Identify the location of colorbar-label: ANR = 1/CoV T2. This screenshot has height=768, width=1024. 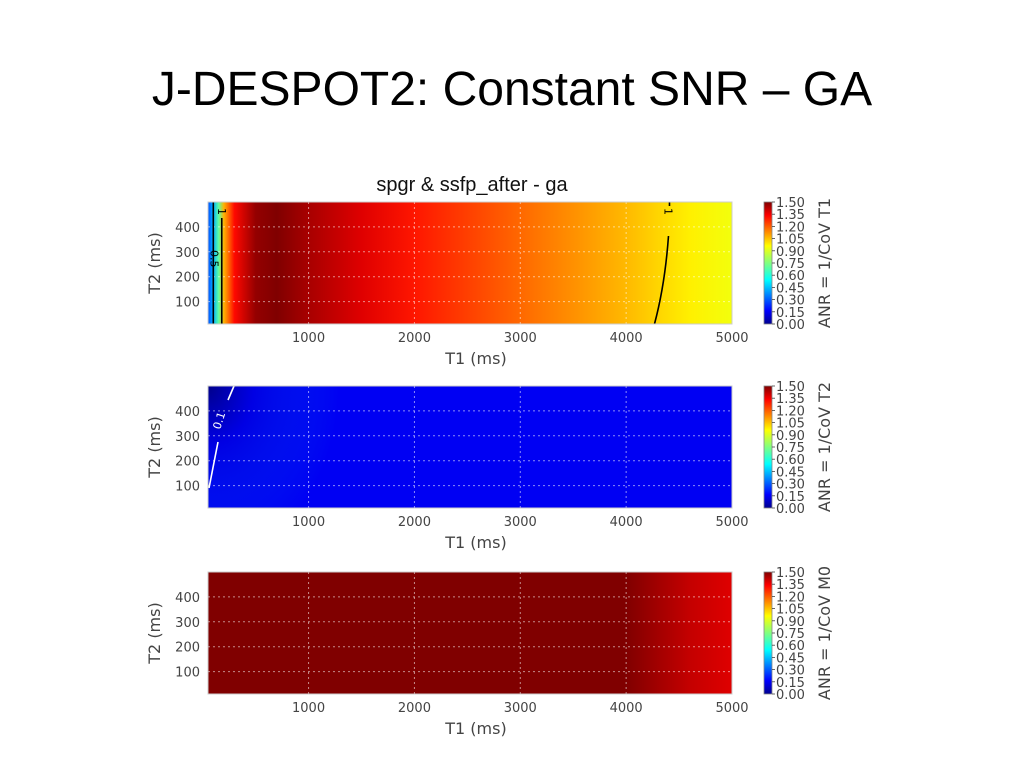
(824, 447).